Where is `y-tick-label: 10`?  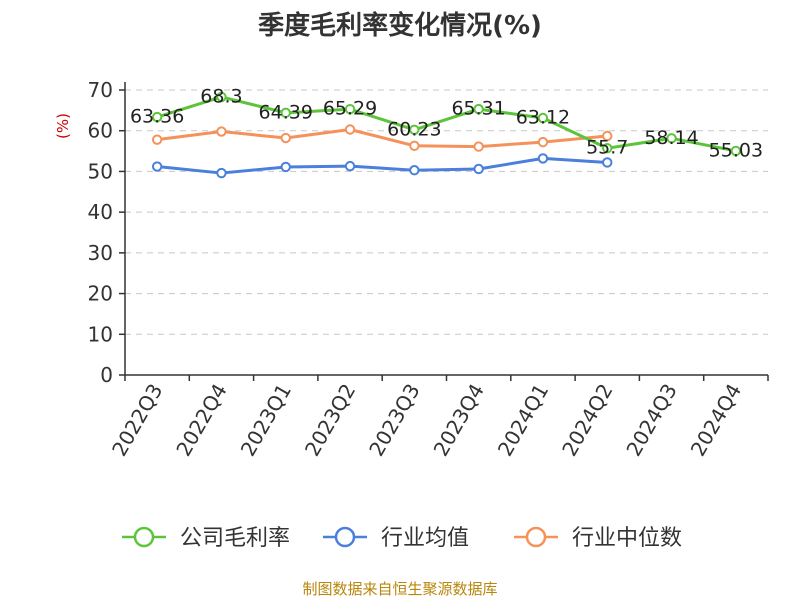
y-tick-label: 10 is located at coordinates (100, 334).